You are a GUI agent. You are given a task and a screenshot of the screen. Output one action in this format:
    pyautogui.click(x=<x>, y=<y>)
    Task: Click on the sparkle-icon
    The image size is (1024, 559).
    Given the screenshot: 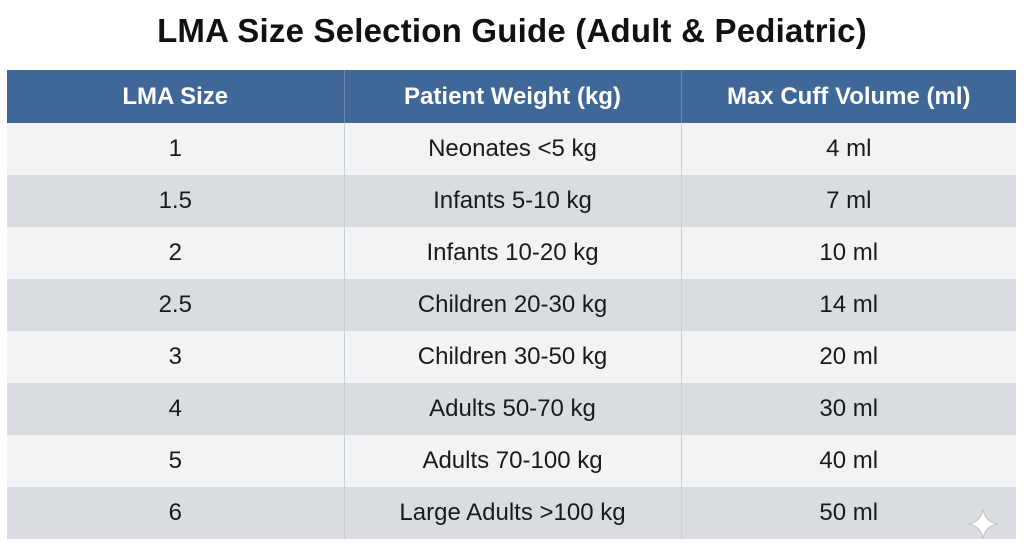 What is the action you would take?
    pyautogui.click(x=983, y=524)
    